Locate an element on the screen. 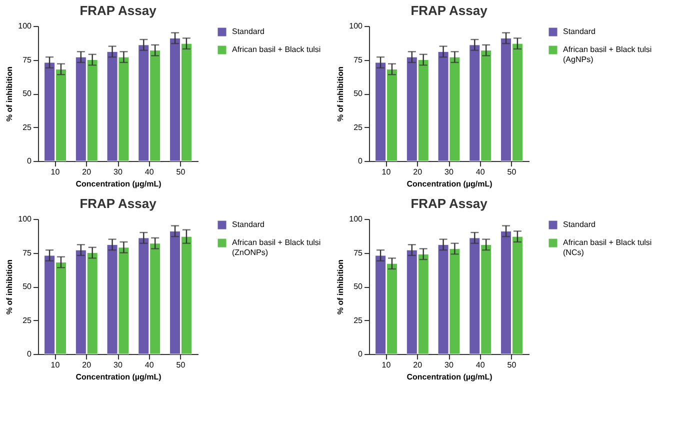  legend-label: African basil + Black tulsi (AgNPs) is located at coordinates (607, 54).